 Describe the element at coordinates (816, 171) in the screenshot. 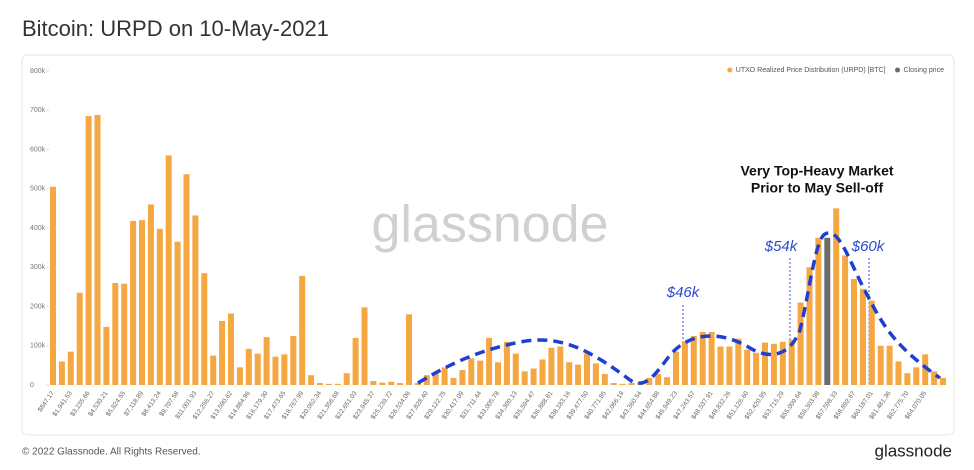

I see `annotation: Very Top-Heavy Market` at that location.